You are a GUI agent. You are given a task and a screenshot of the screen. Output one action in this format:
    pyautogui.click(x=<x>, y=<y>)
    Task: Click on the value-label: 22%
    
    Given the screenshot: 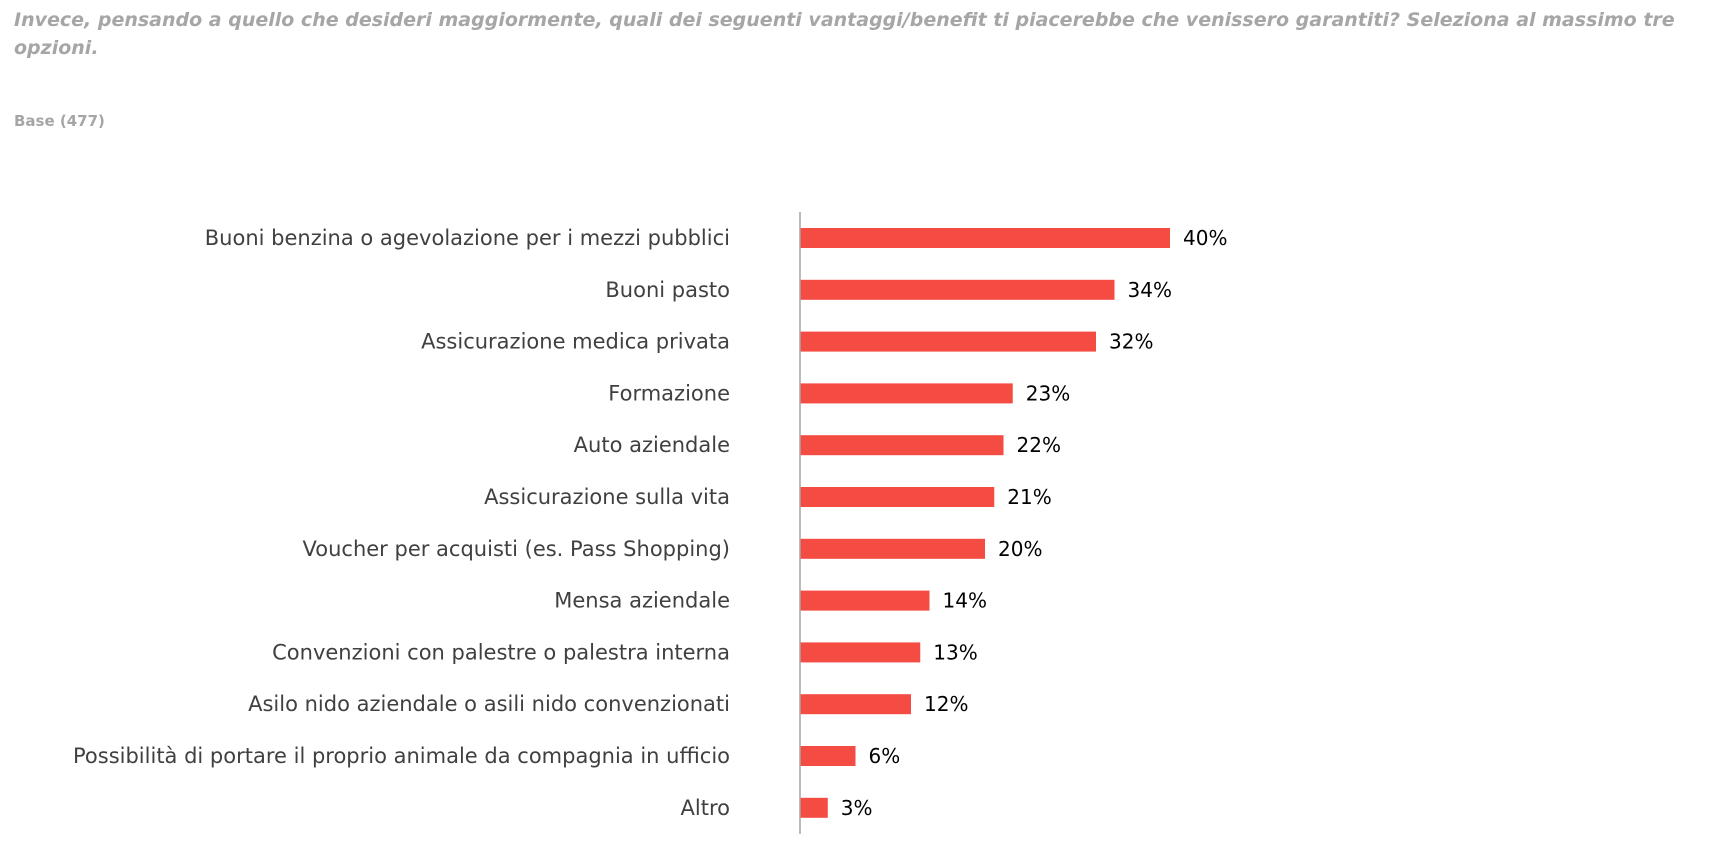 What is the action you would take?
    pyautogui.click(x=1039, y=445)
    